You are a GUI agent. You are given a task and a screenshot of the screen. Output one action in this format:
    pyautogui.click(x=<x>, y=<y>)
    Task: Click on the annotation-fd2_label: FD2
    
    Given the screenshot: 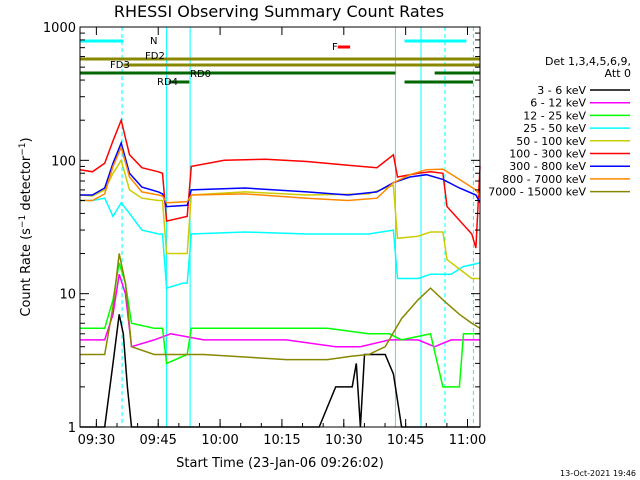 What is the action you would take?
    pyautogui.click(x=155, y=56)
    